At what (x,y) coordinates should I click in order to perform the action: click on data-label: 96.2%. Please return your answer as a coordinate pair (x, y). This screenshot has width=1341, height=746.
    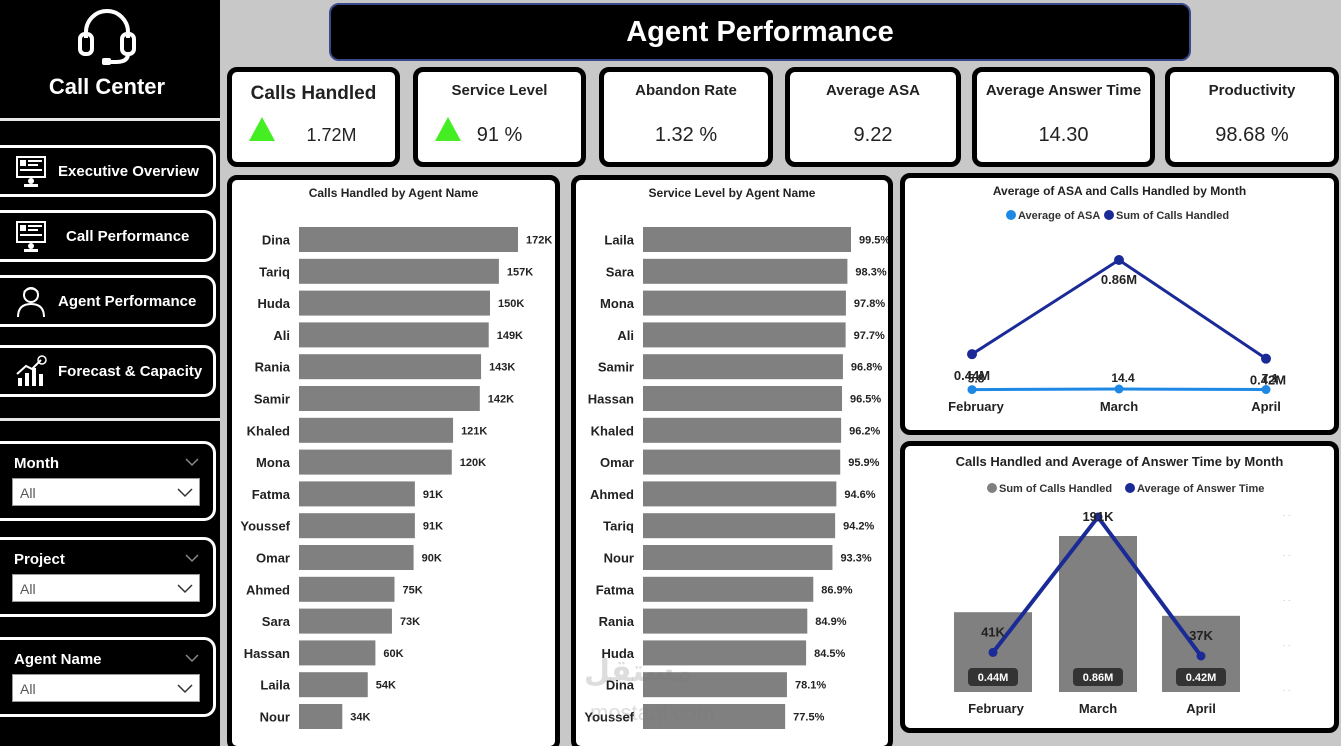
    Looking at the image, I should click on (864, 431).